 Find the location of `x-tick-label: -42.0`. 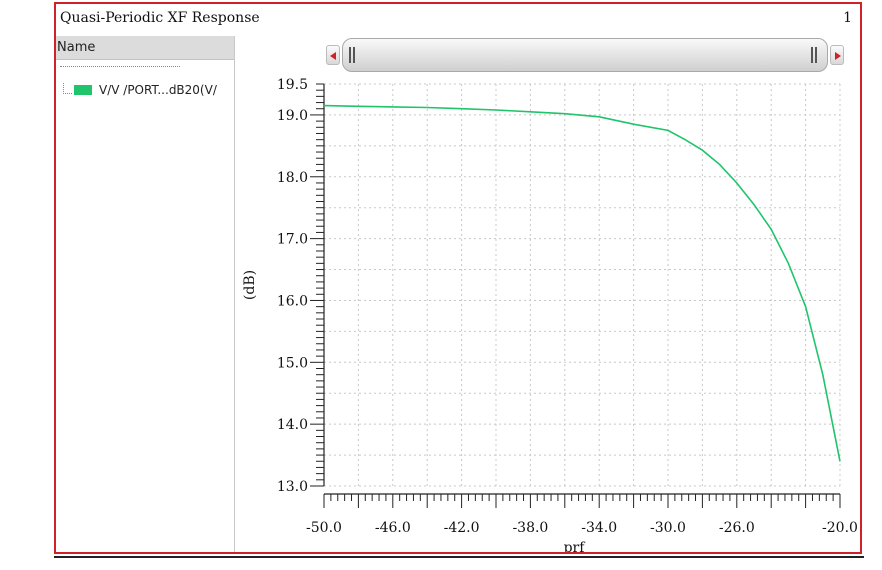

x-tick-label: -42.0 is located at coordinates (462, 528).